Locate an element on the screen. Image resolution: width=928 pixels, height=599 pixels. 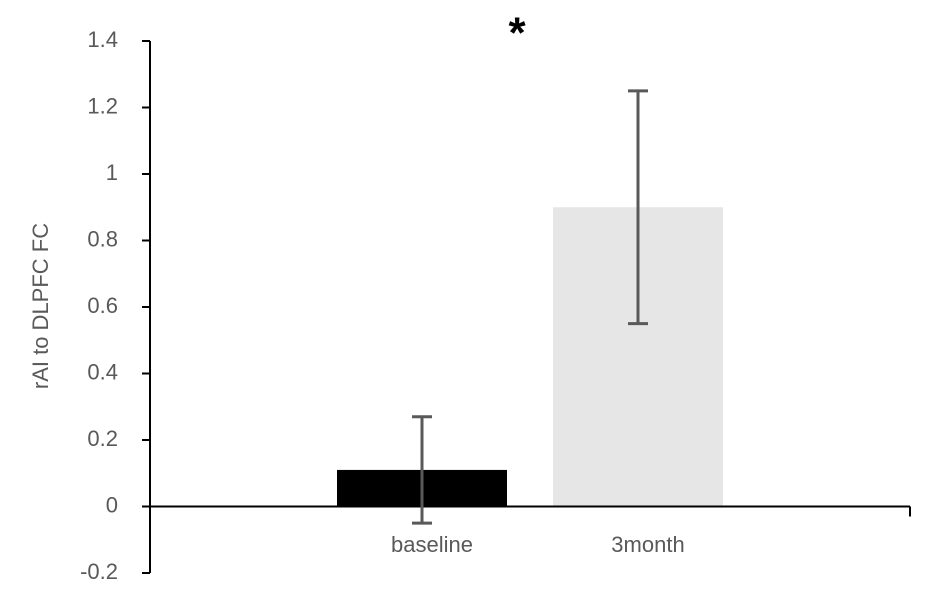
x-tick-label: baseline is located at coordinates (432, 544).